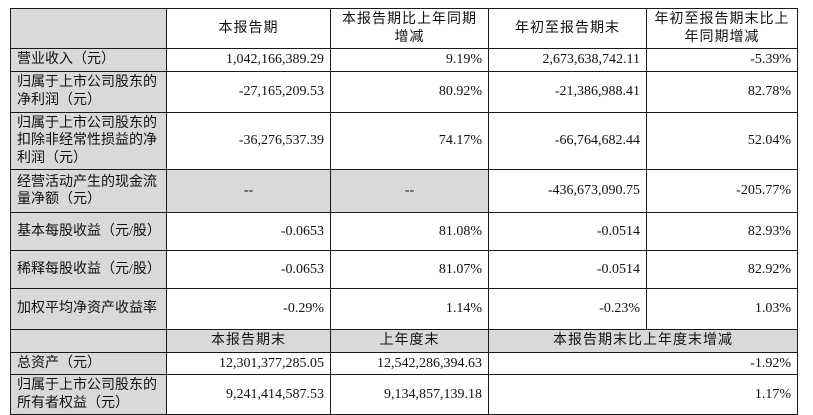  I want to click on row-label: 加权平均净资产收益率, so click(88, 309).